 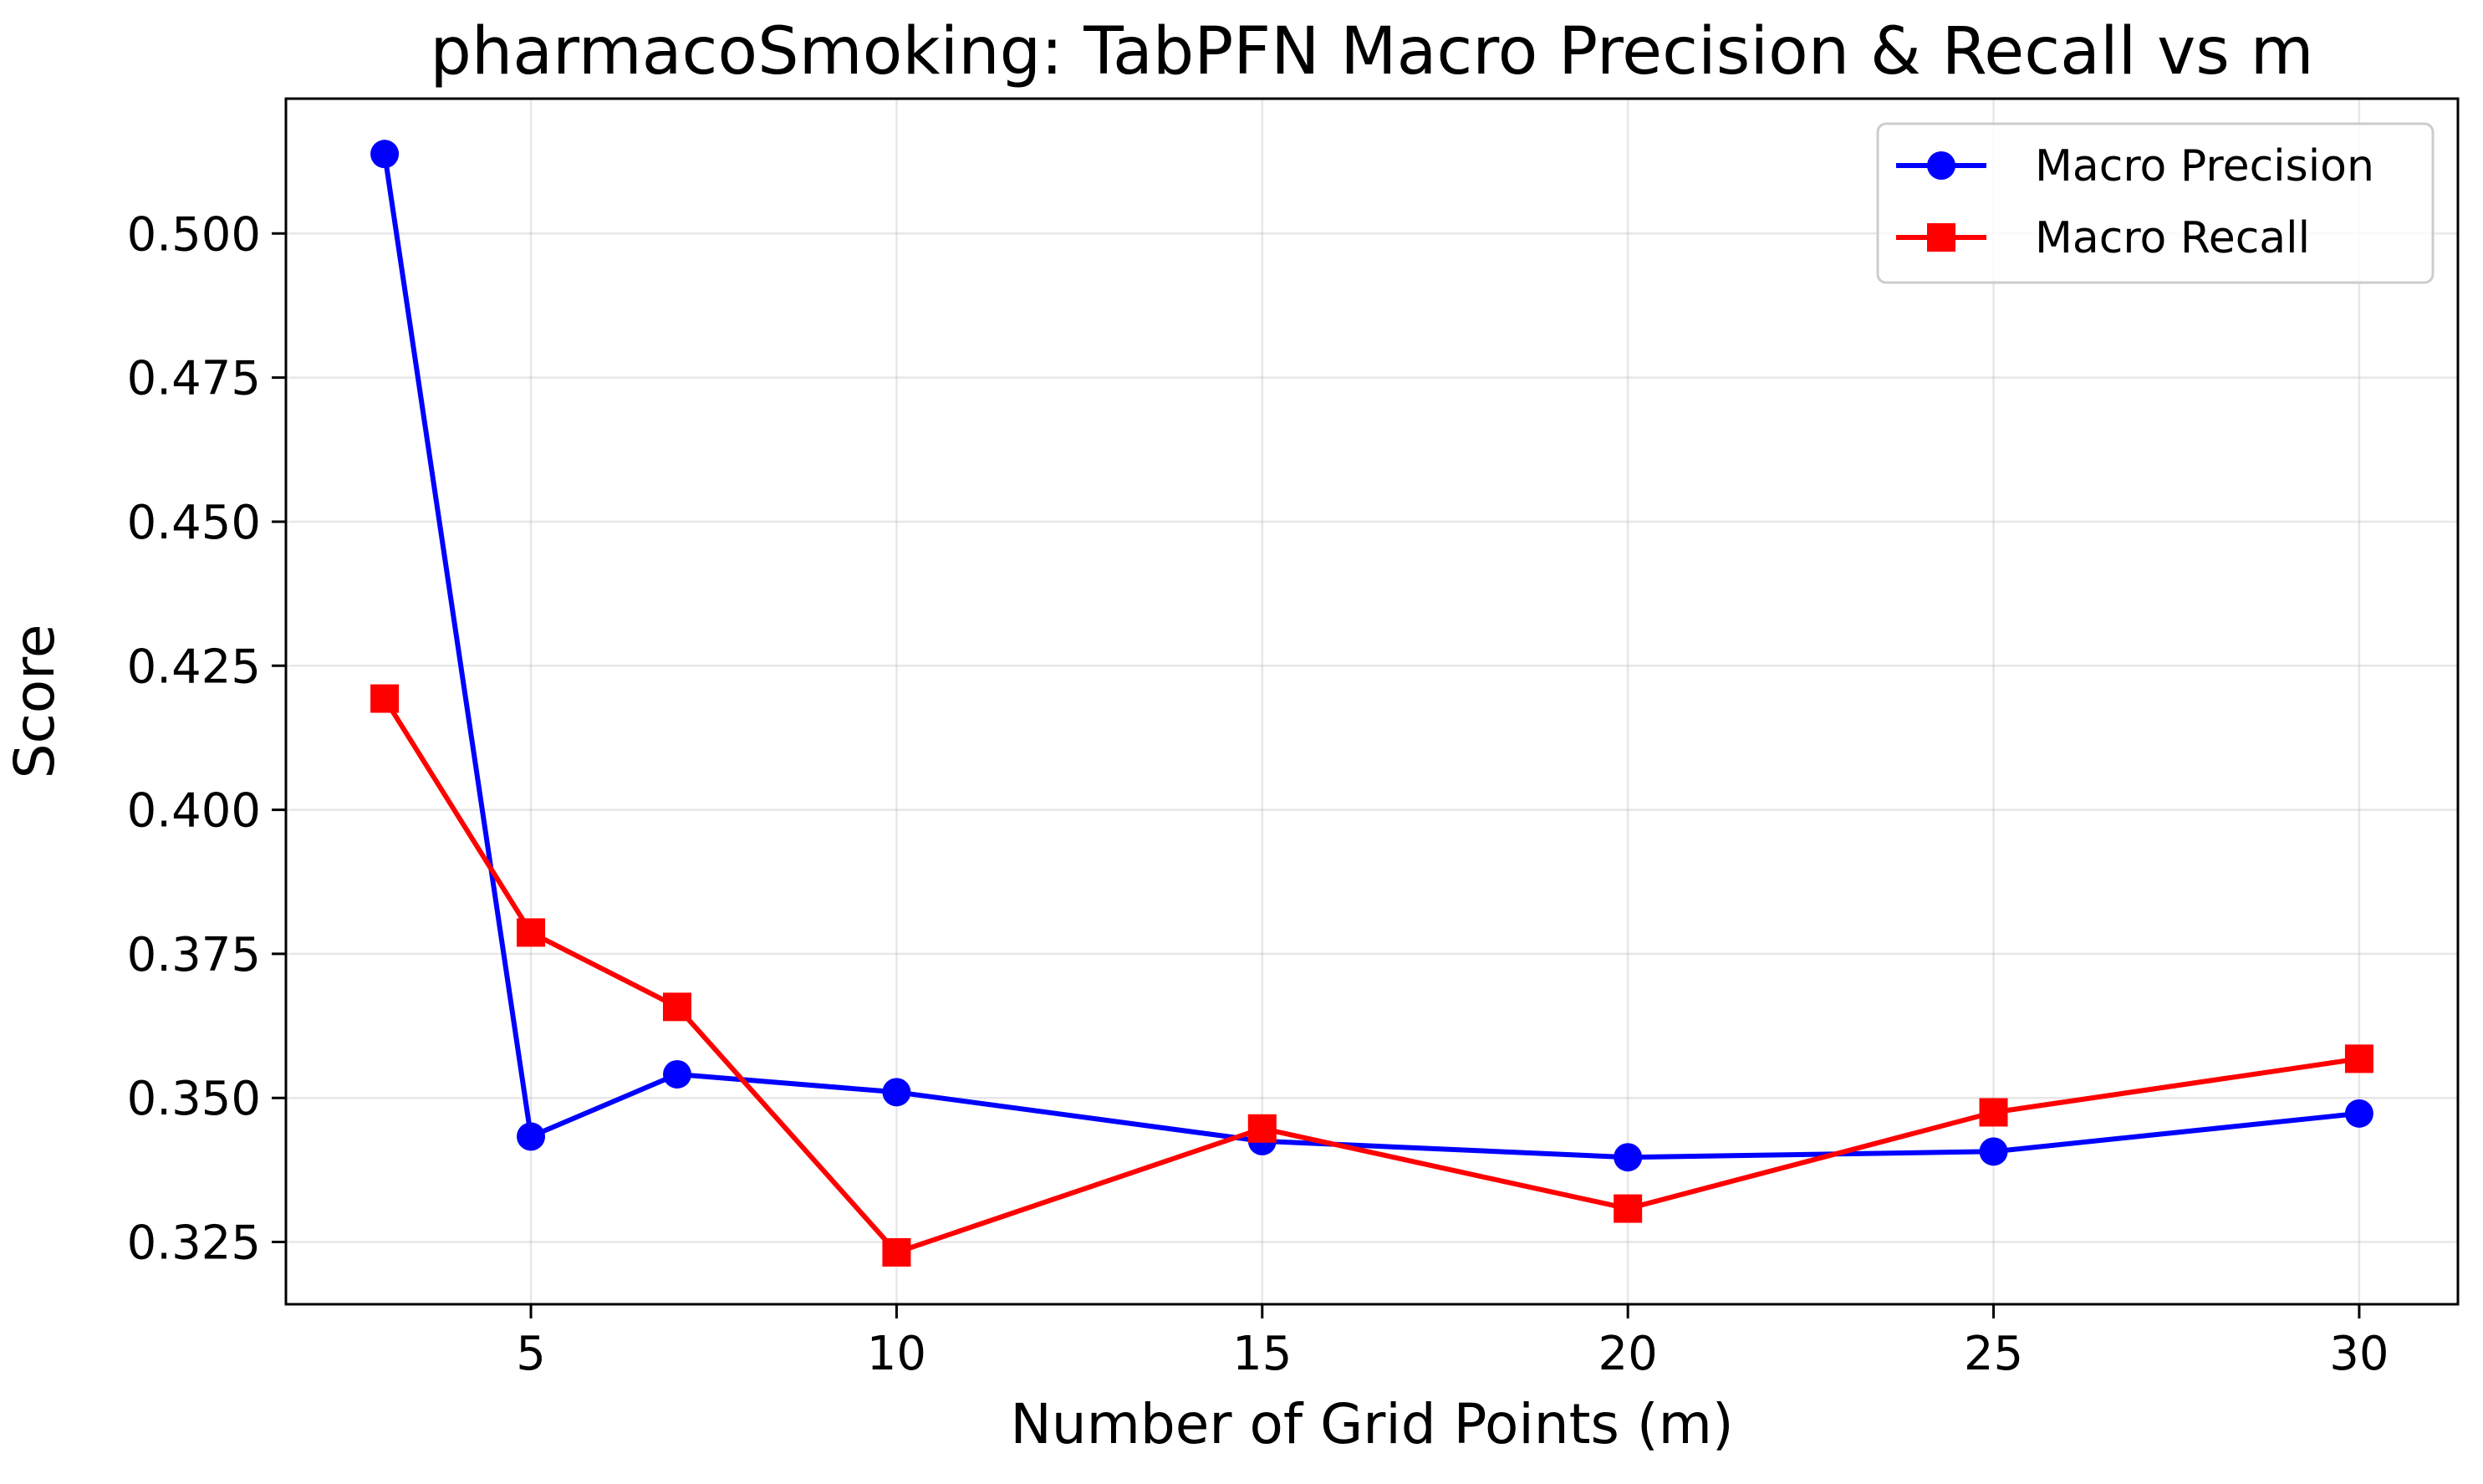 I want to click on x-tick-label: 20, so click(x=1628, y=1354).